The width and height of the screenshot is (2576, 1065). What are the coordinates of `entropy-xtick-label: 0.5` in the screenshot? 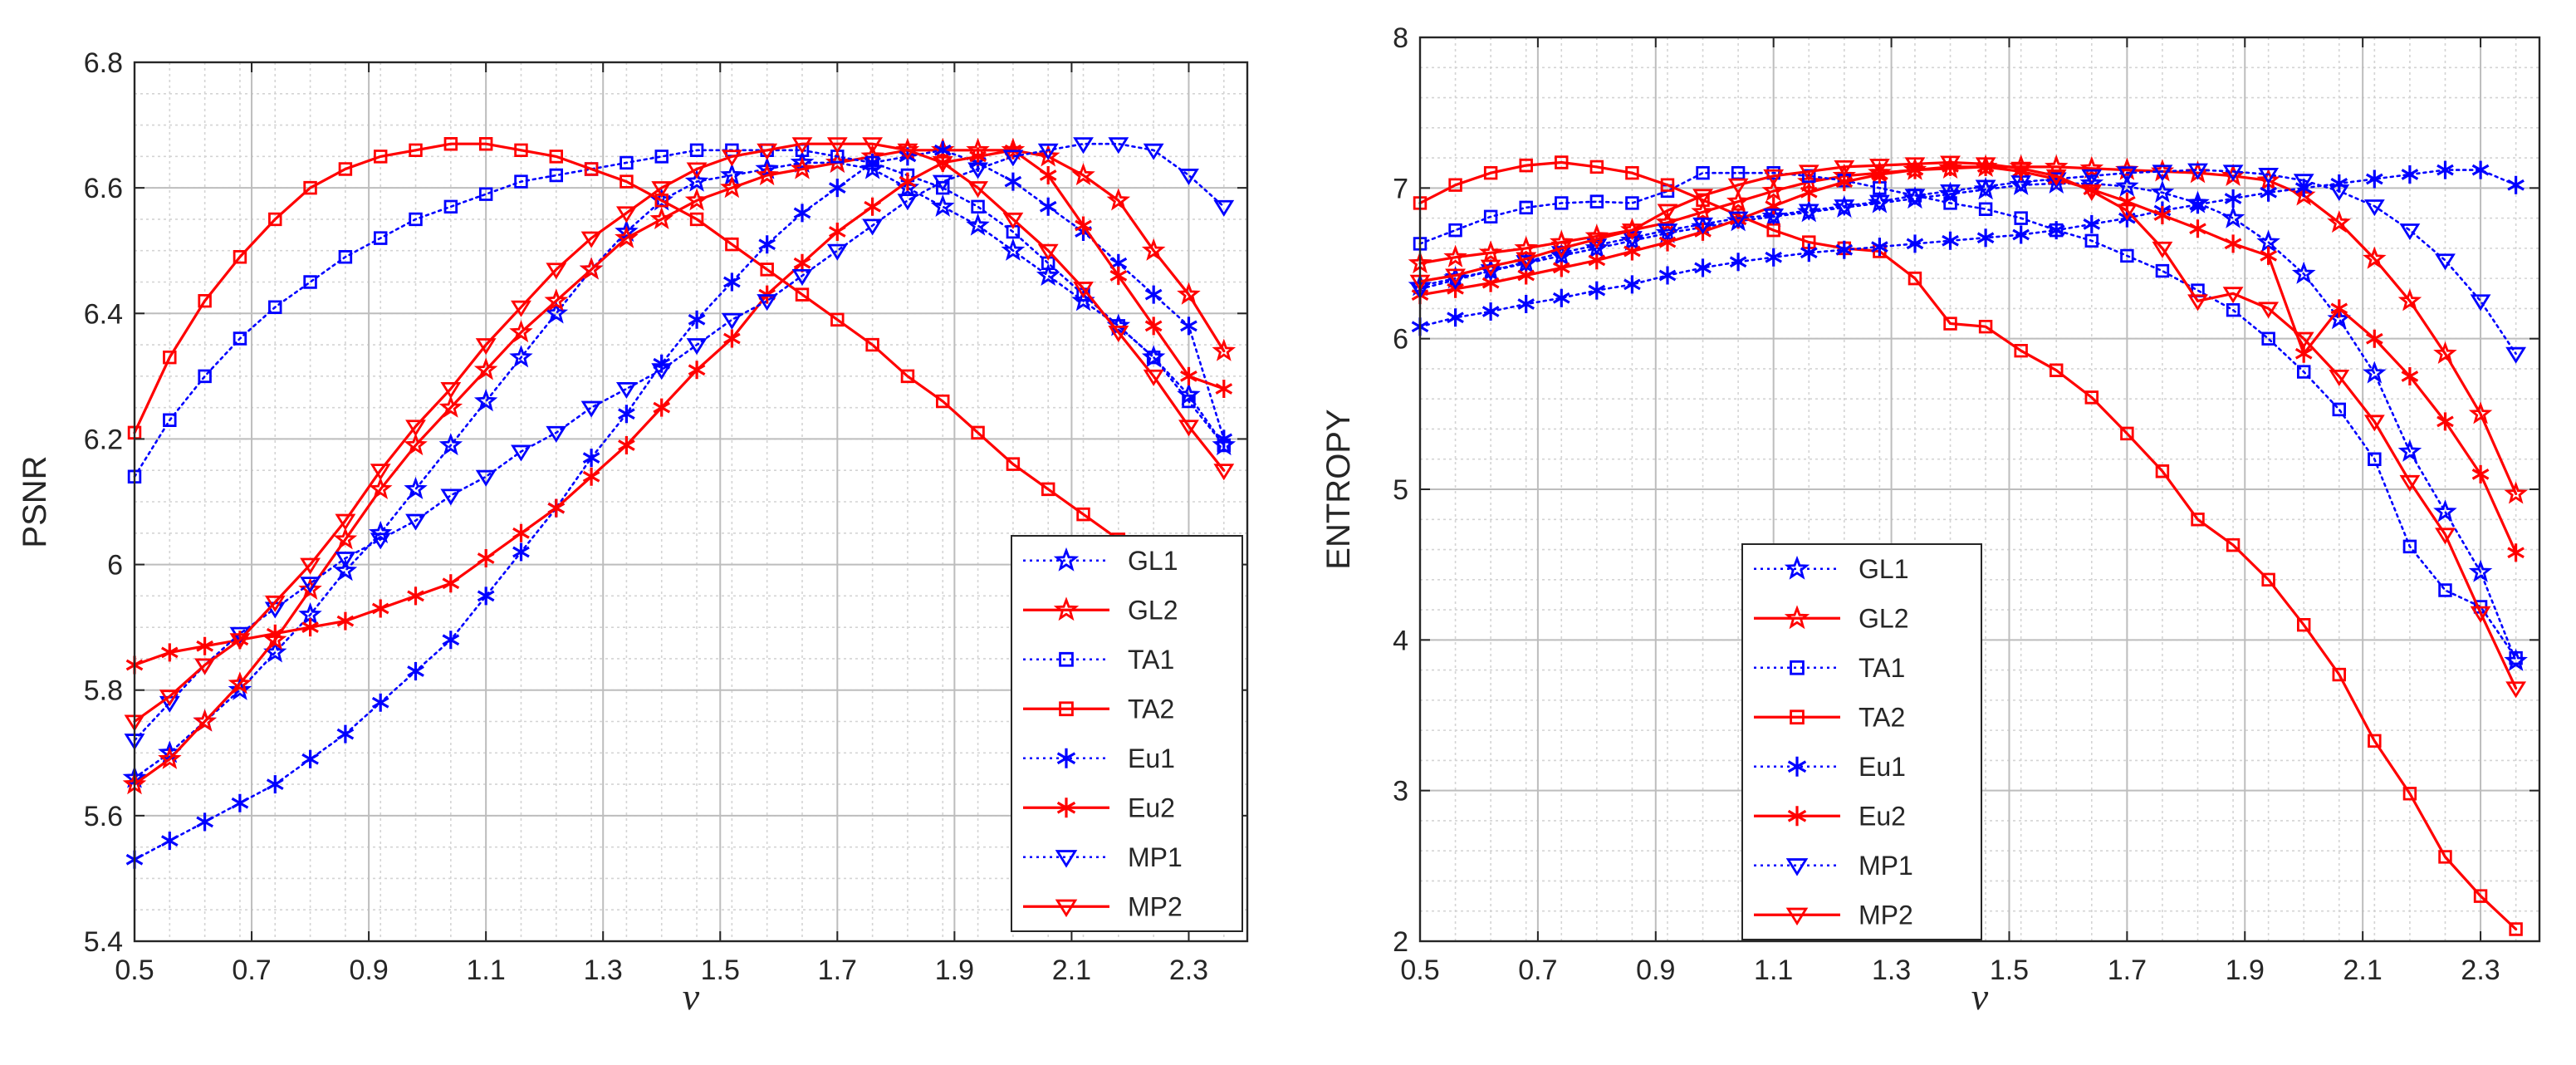 It's located at (1419, 970).